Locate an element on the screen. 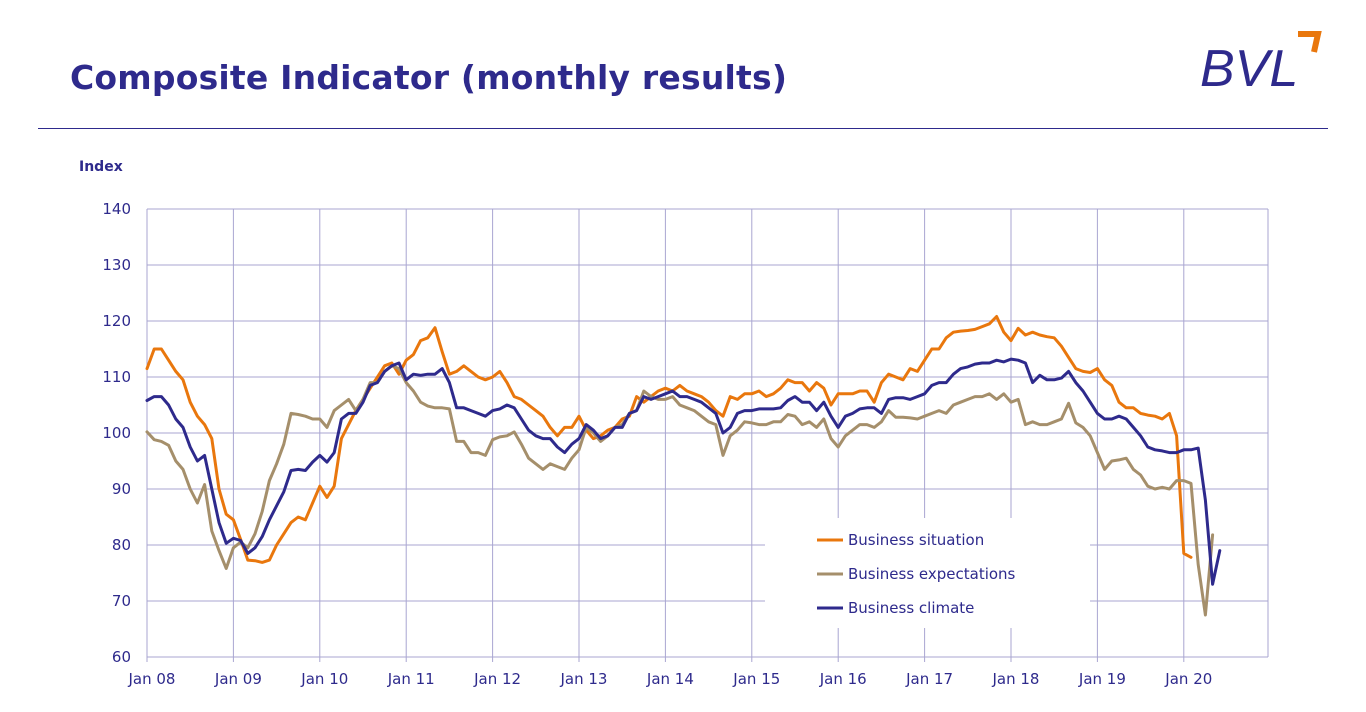 This screenshot has height=712, width=1366. x-tick-label: Jan 12 is located at coordinates (497, 679).